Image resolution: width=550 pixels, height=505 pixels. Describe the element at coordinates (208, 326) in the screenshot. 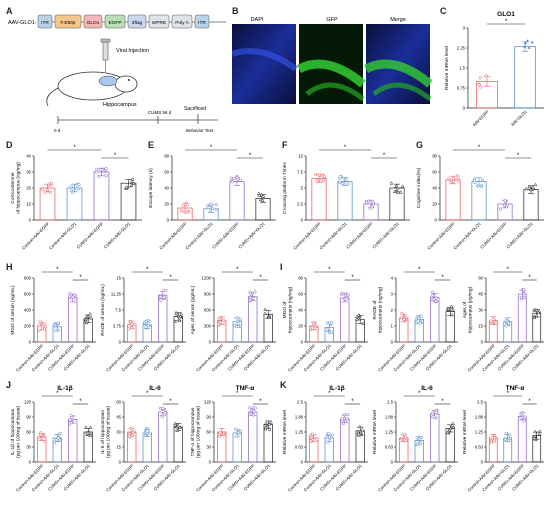

I see `y-tick-label: 300` at that location.